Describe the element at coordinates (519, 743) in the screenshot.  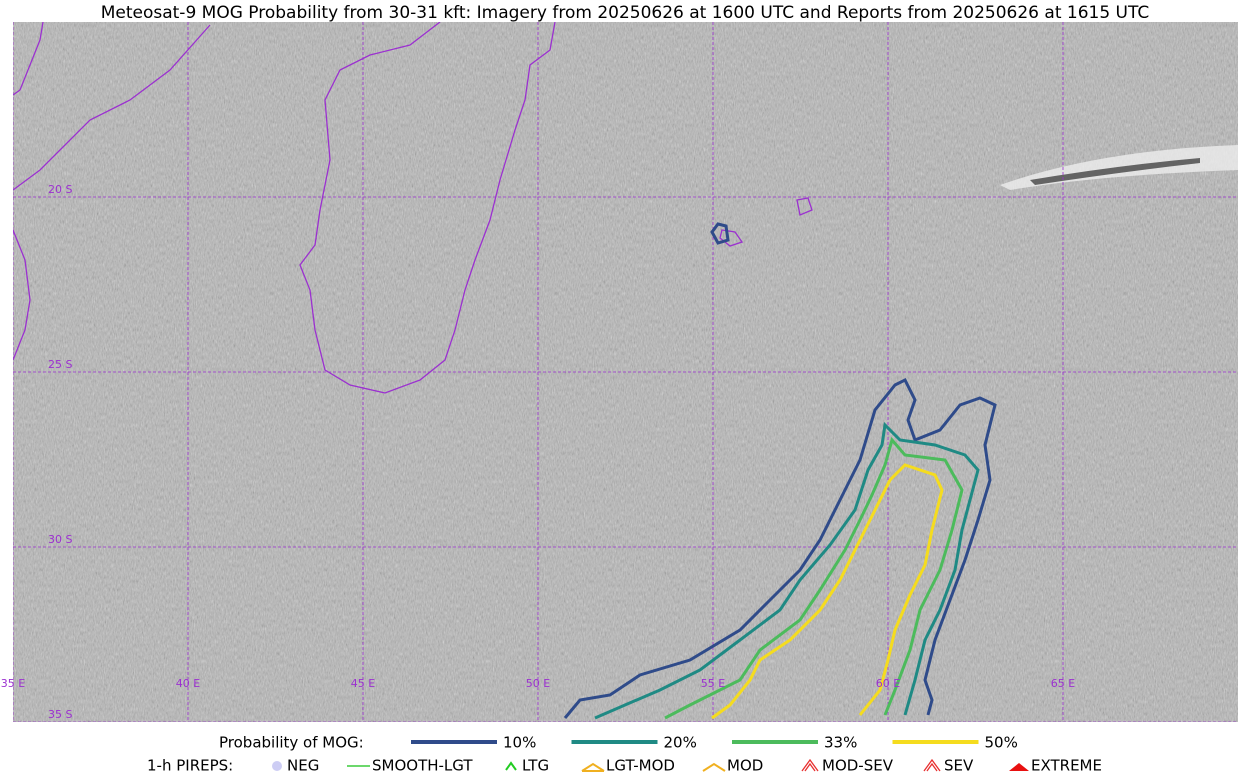
I see `legend-label: 10%` at that location.